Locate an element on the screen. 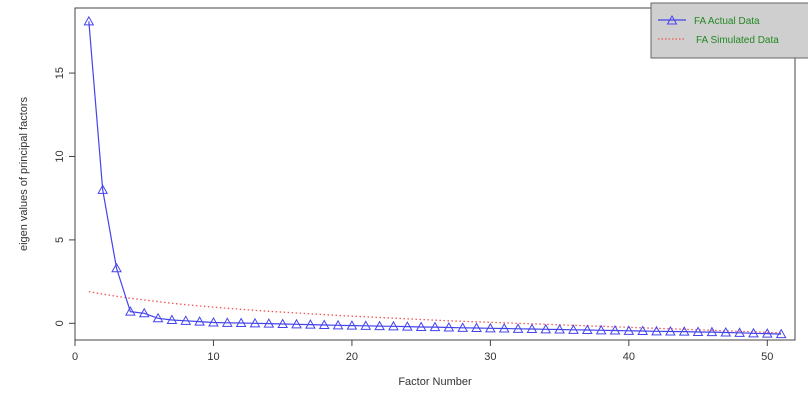 This screenshot has width=808, height=417. legend-box is located at coordinates (729, 30).